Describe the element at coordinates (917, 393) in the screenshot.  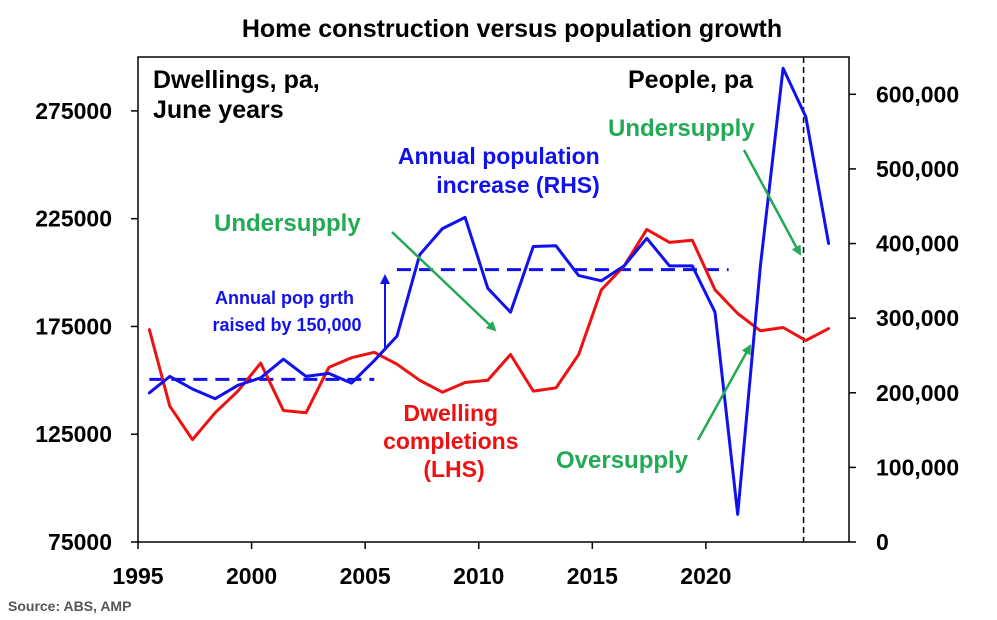
I see `rhs-tick-label: 200,000` at that location.